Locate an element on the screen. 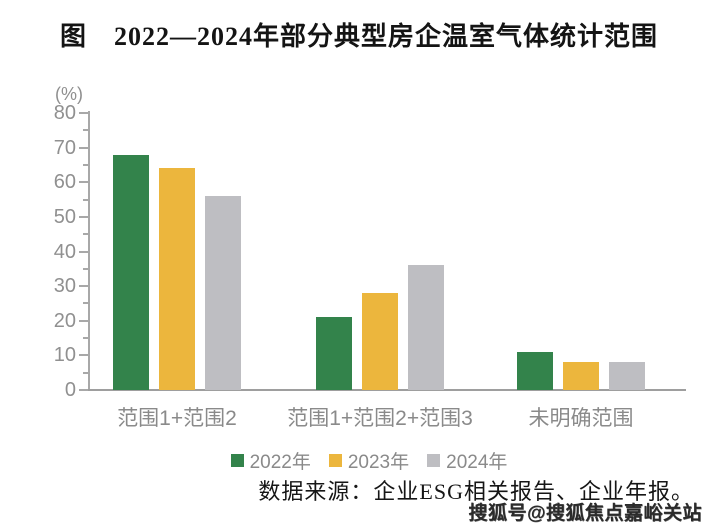 This screenshot has height=525, width=704. y-tick-label-0: 0 is located at coordinates (70, 390).